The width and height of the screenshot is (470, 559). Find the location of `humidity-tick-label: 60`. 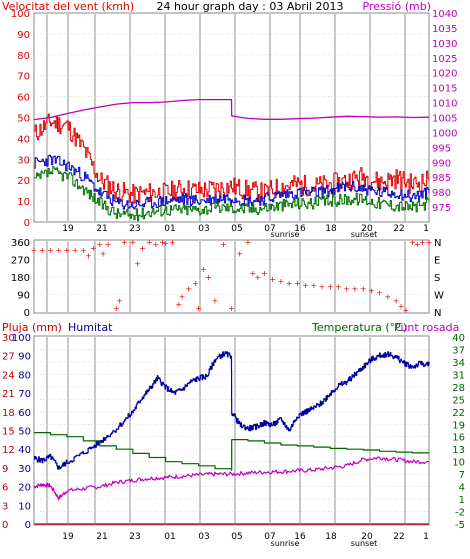

humidity-tick-label: 60 is located at coordinates (24, 413).